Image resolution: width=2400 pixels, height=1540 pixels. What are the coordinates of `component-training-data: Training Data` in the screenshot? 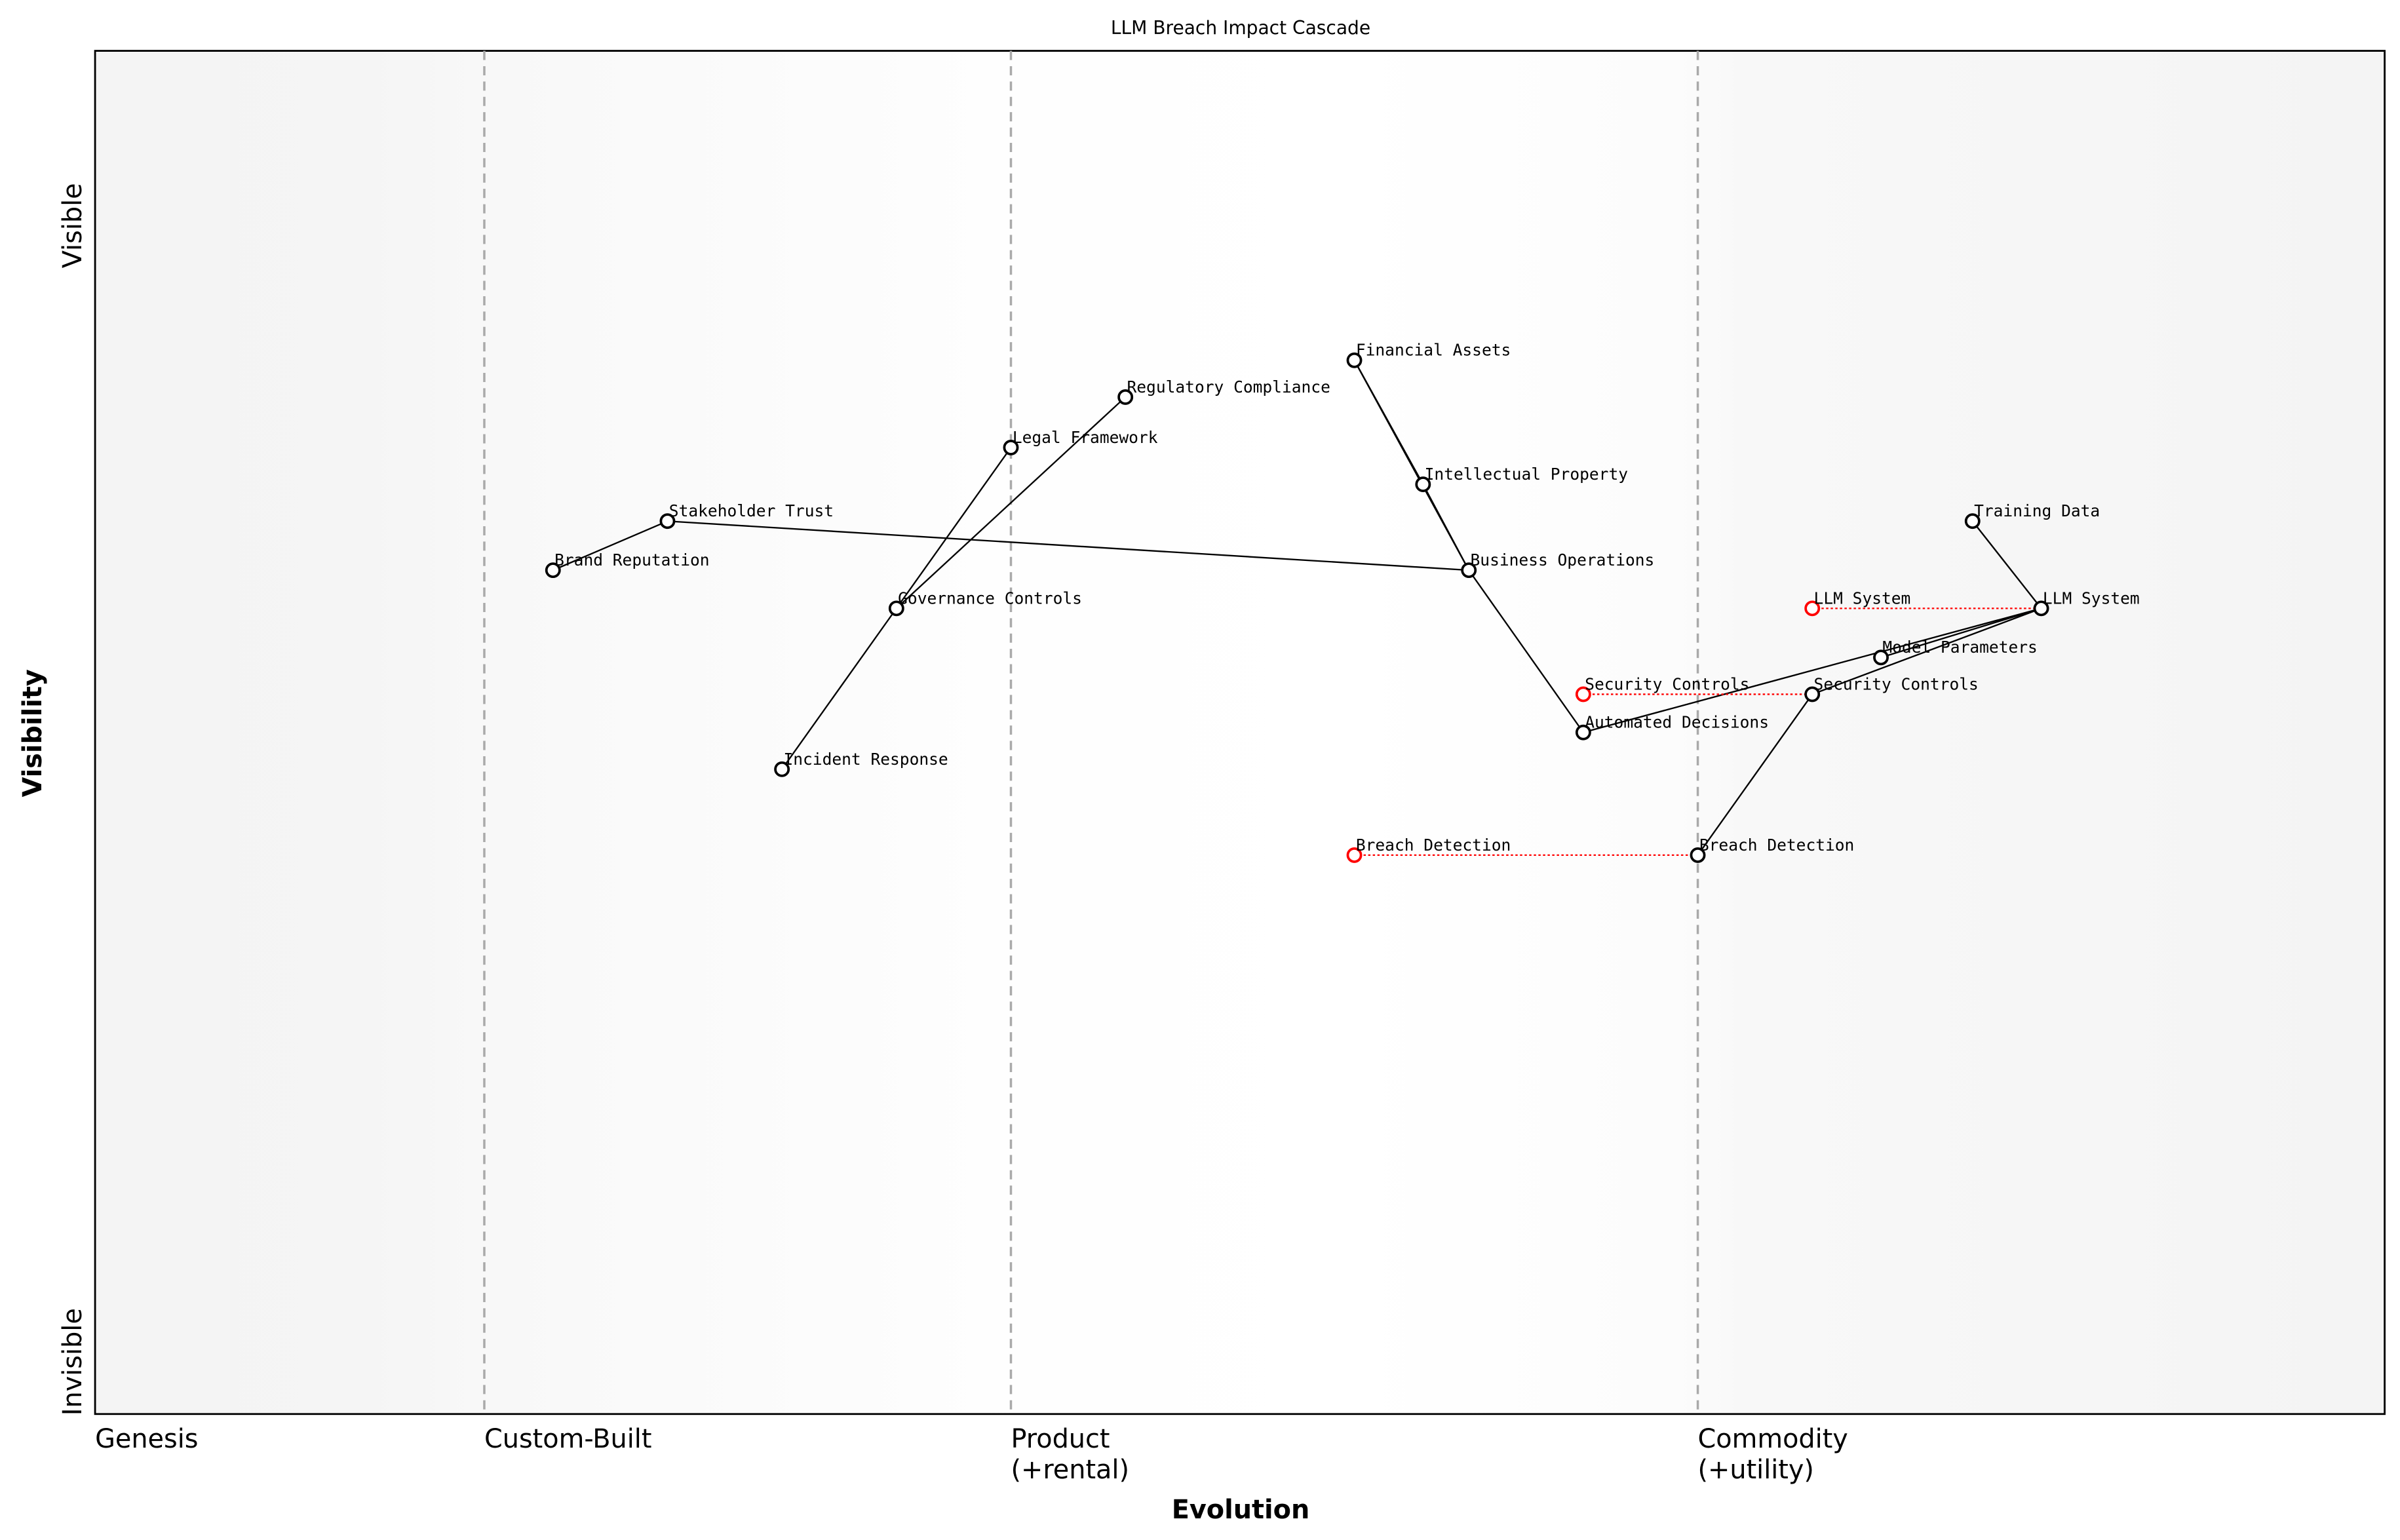 It's located at (2032, 515).